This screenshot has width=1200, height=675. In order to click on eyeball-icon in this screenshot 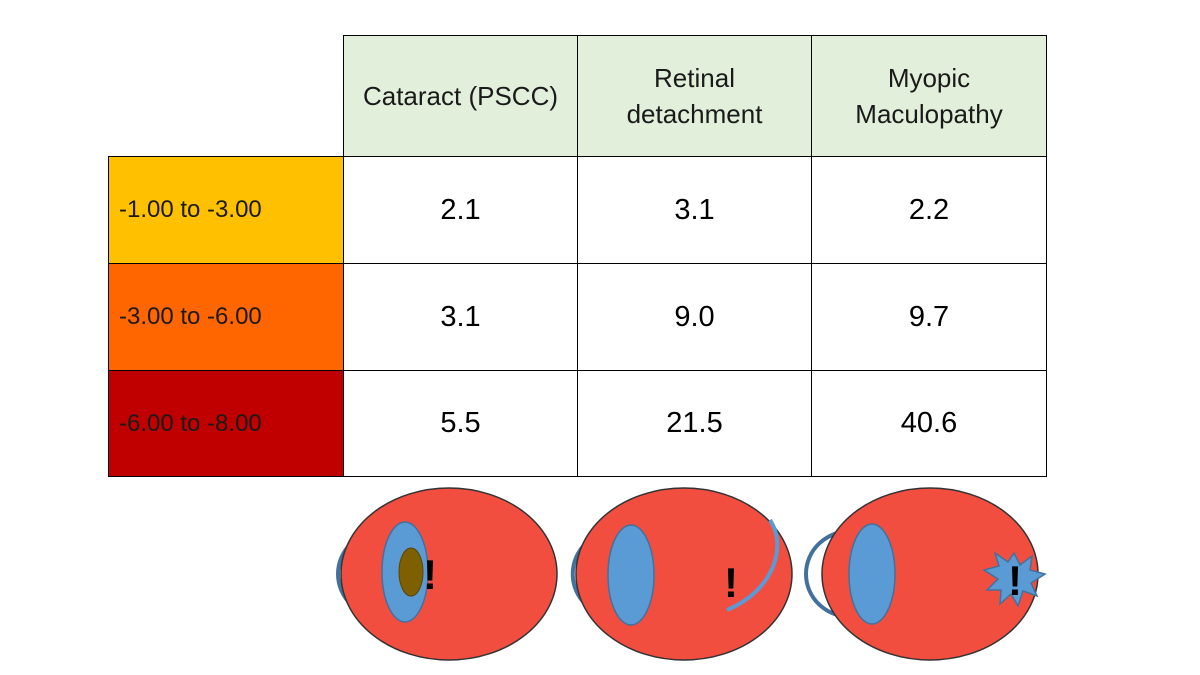, I will do `click(449, 574)`.